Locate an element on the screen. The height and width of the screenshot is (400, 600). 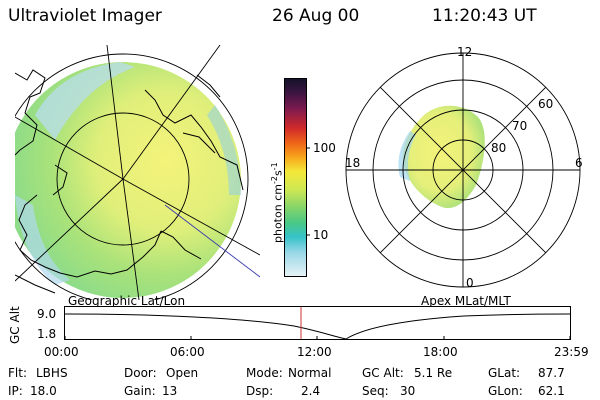
time-label: 11:20:43 UT is located at coordinates (484, 16).